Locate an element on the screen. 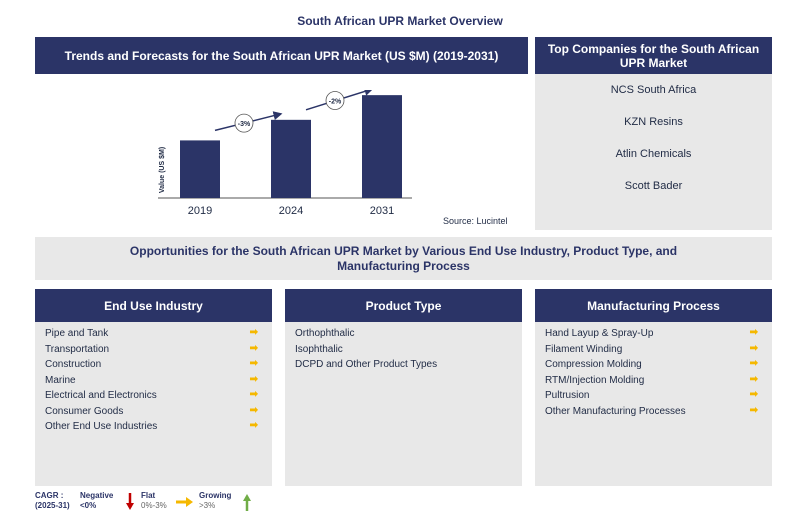  legend-flat-label: Flat is located at coordinates (148, 495).